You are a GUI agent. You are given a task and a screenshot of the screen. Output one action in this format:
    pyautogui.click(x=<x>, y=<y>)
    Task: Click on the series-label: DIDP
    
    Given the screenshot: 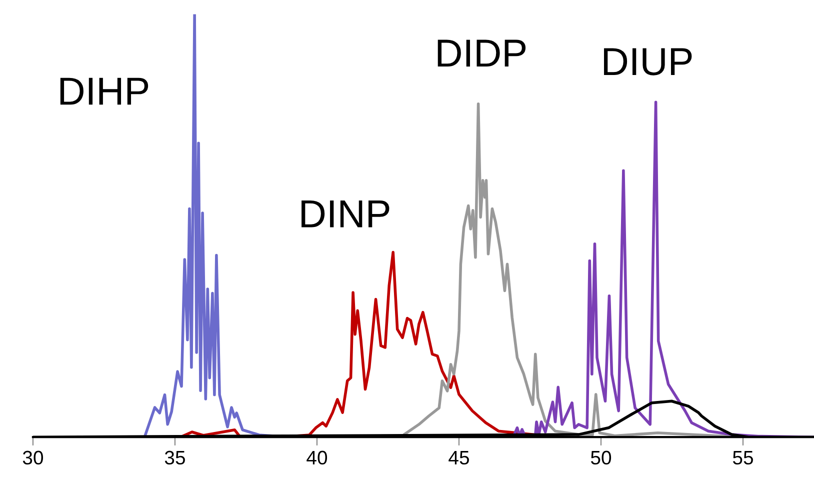 What is the action you would take?
    pyautogui.click(x=482, y=53)
    